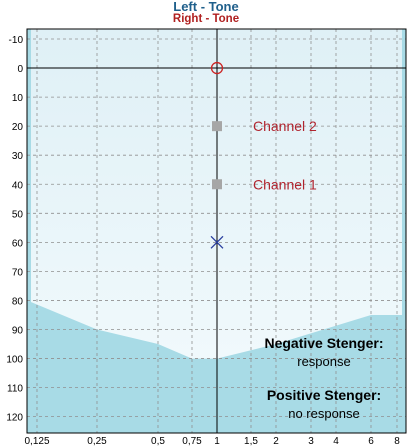  What do you see at coordinates (336, 441) in the screenshot?
I see `x-tick-label: 4` at bounding box center [336, 441].